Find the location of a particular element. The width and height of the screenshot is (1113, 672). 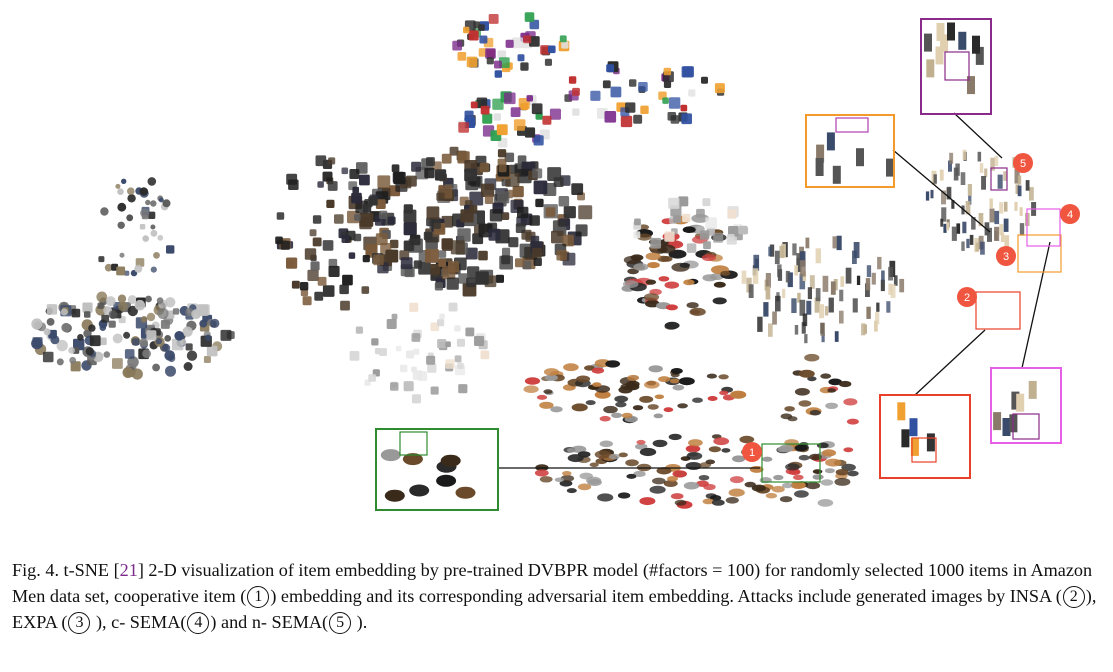

n-sema-inner-box is located at coordinates (957, 66).